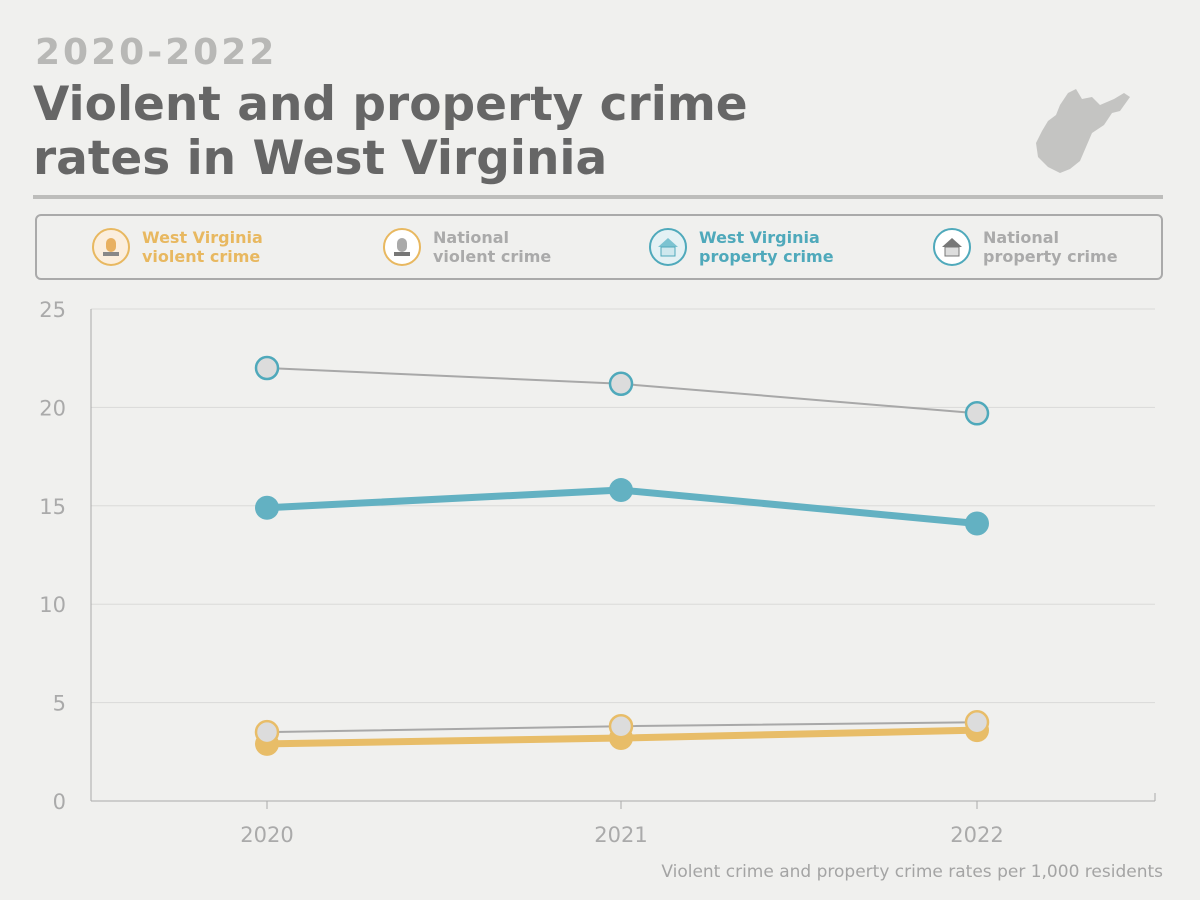 The width and height of the screenshot is (1200, 900). What do you see at coordinates (52, 408) in the screenshot?
I see `y-tick-label: 20` at bounding box center [52, 408].